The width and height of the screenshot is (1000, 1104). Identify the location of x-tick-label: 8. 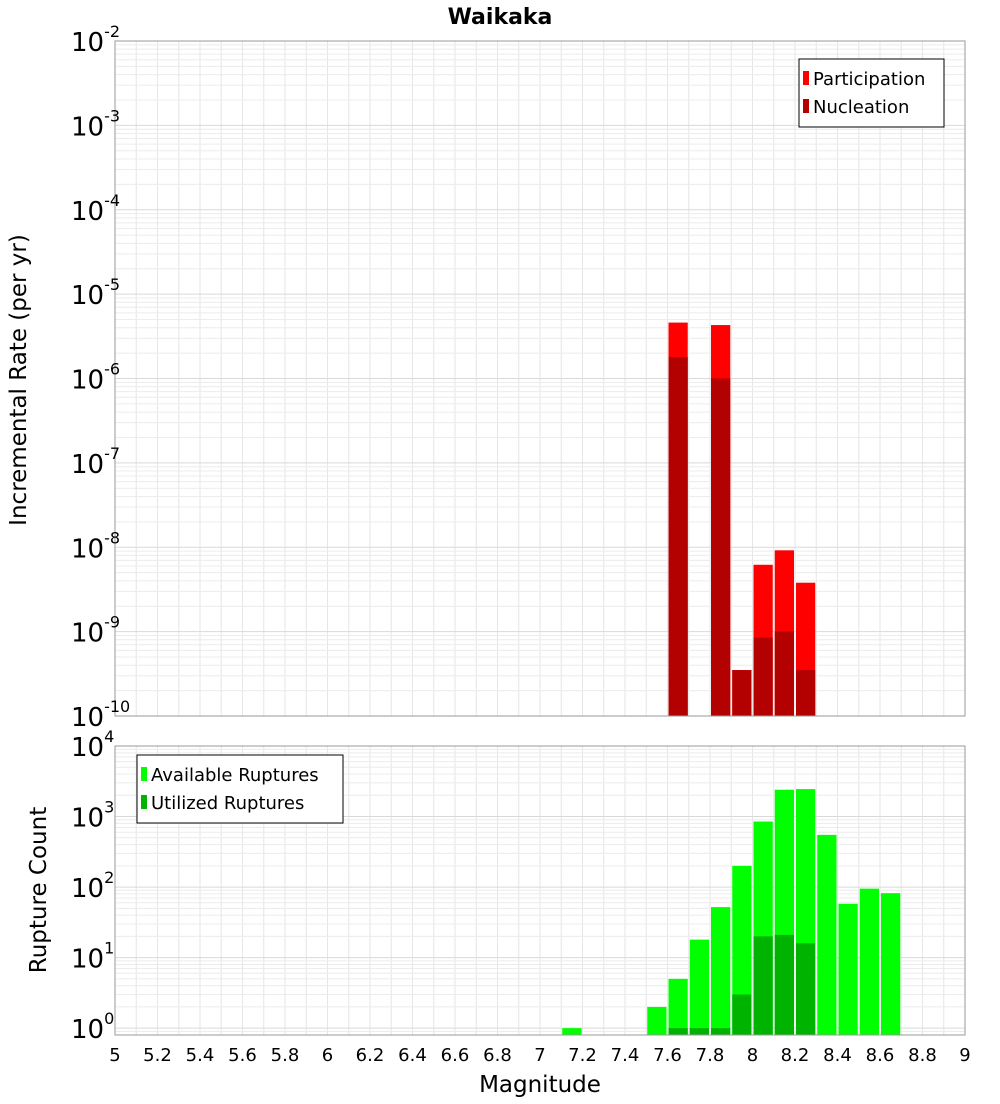
(752, 1055).